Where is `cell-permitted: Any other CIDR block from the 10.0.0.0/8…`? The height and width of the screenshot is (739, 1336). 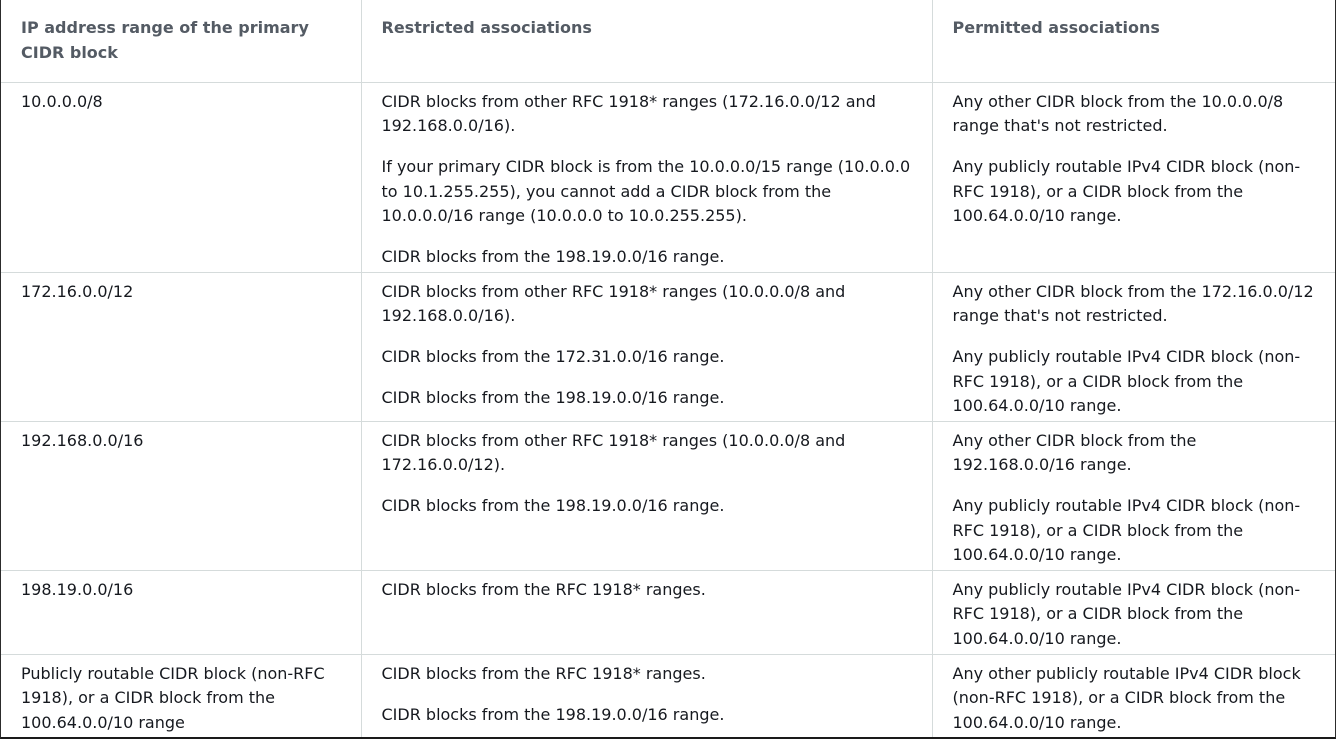
cell-permitted: Any other CIDR block from the 10.0.0.0/8… is located at coordinates (1133, 177).